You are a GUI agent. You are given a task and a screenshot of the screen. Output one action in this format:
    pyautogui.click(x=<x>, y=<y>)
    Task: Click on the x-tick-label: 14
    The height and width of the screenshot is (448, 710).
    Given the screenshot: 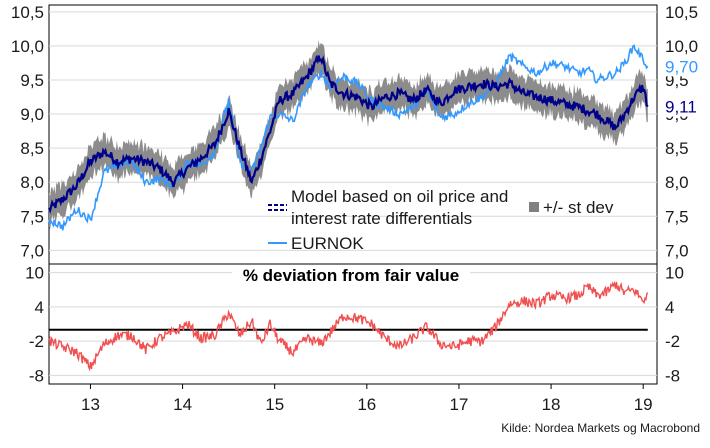 What is the action you would take?
    pyautogui.click(x=182, y=404)
    